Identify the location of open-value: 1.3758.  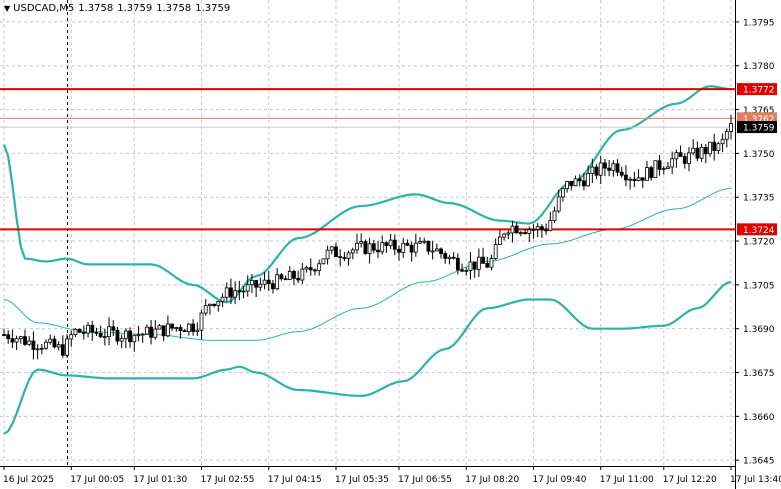
(96, 8).